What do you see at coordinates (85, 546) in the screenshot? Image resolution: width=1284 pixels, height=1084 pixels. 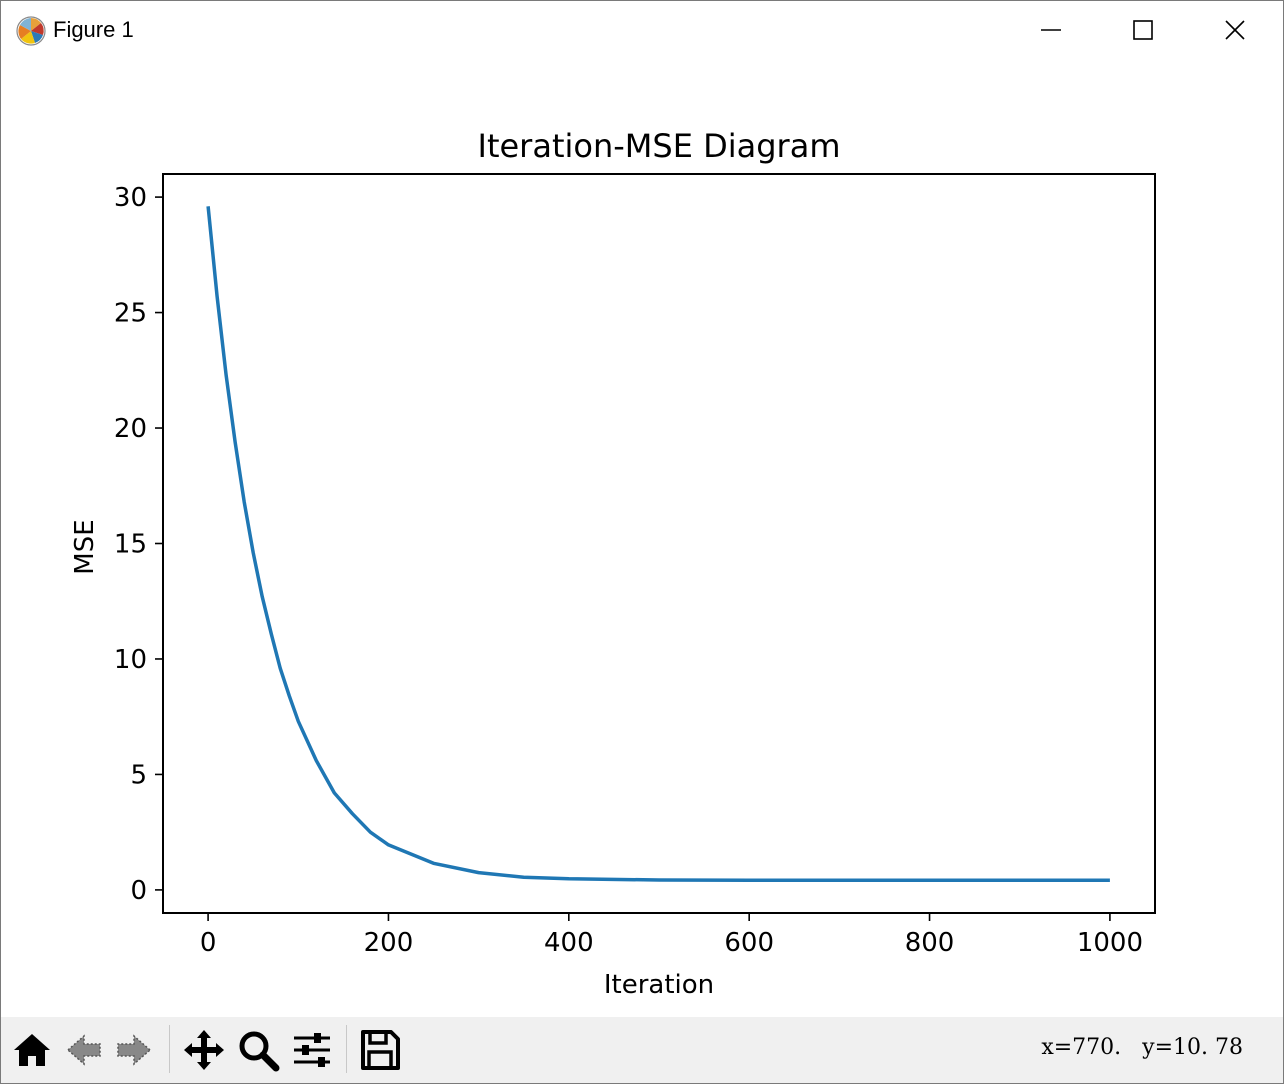 I see `y-axis-label: MSE` at bounding box center [85, 546].